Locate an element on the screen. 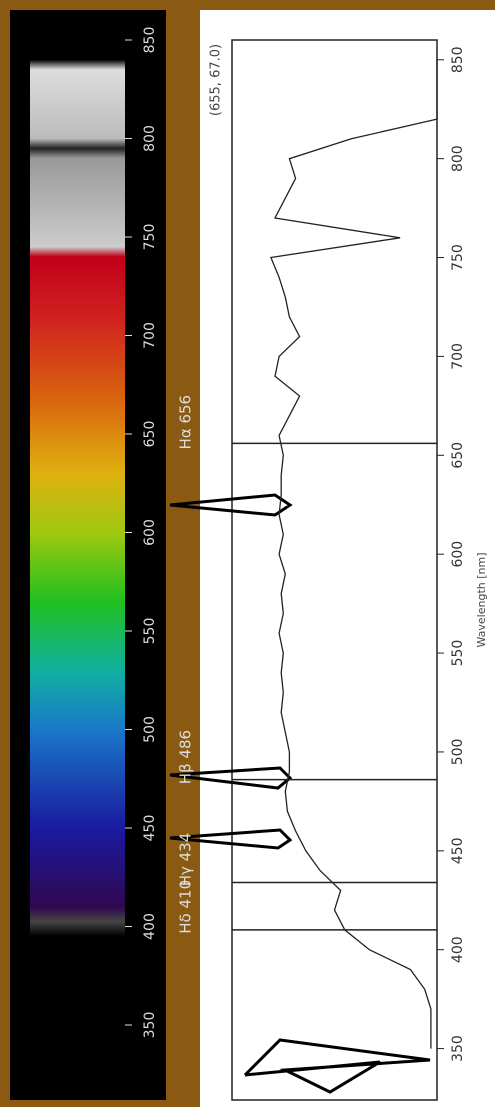  spectrum-tick-label: 600 is located at coordinates (150, 532).